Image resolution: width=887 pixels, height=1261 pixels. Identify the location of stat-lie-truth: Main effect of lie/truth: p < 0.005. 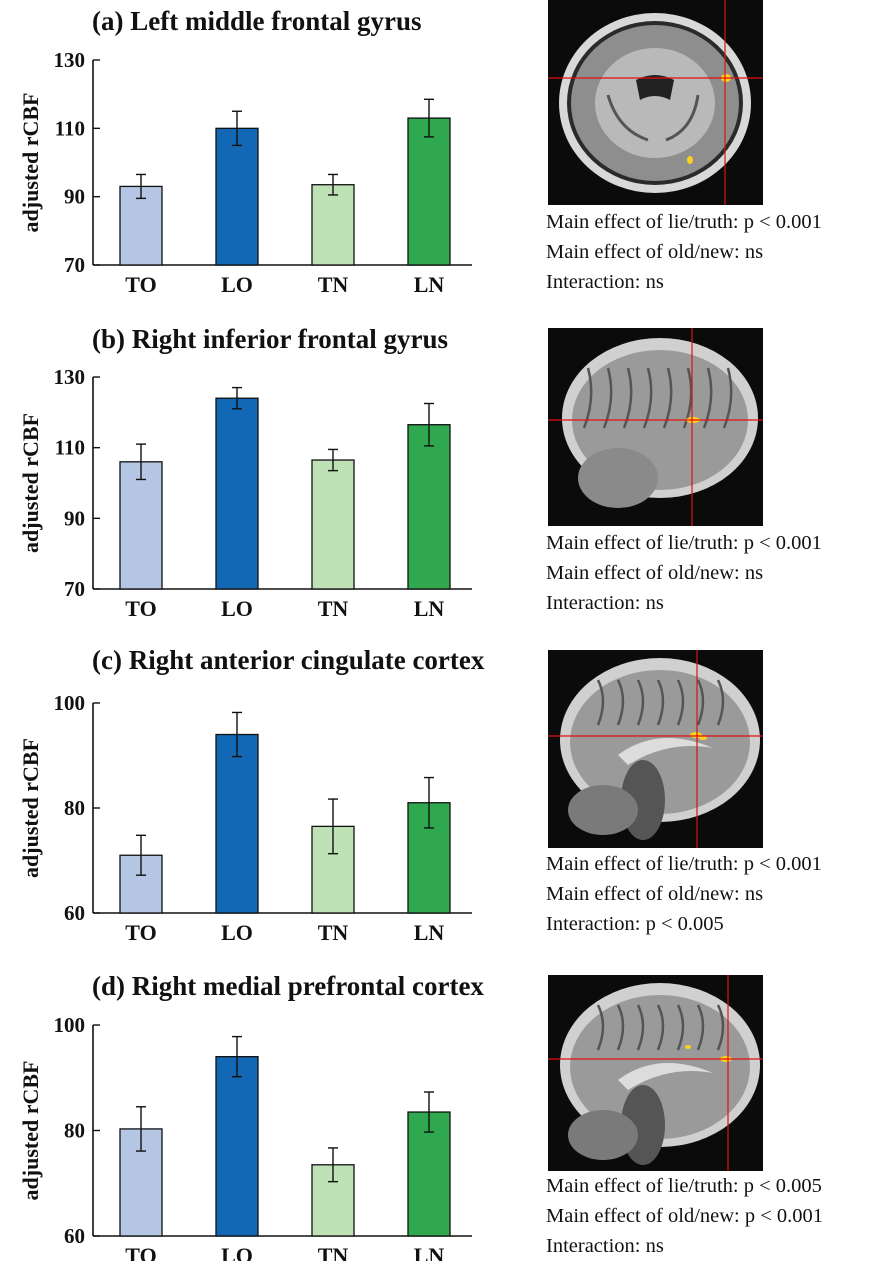
(684, 1186).